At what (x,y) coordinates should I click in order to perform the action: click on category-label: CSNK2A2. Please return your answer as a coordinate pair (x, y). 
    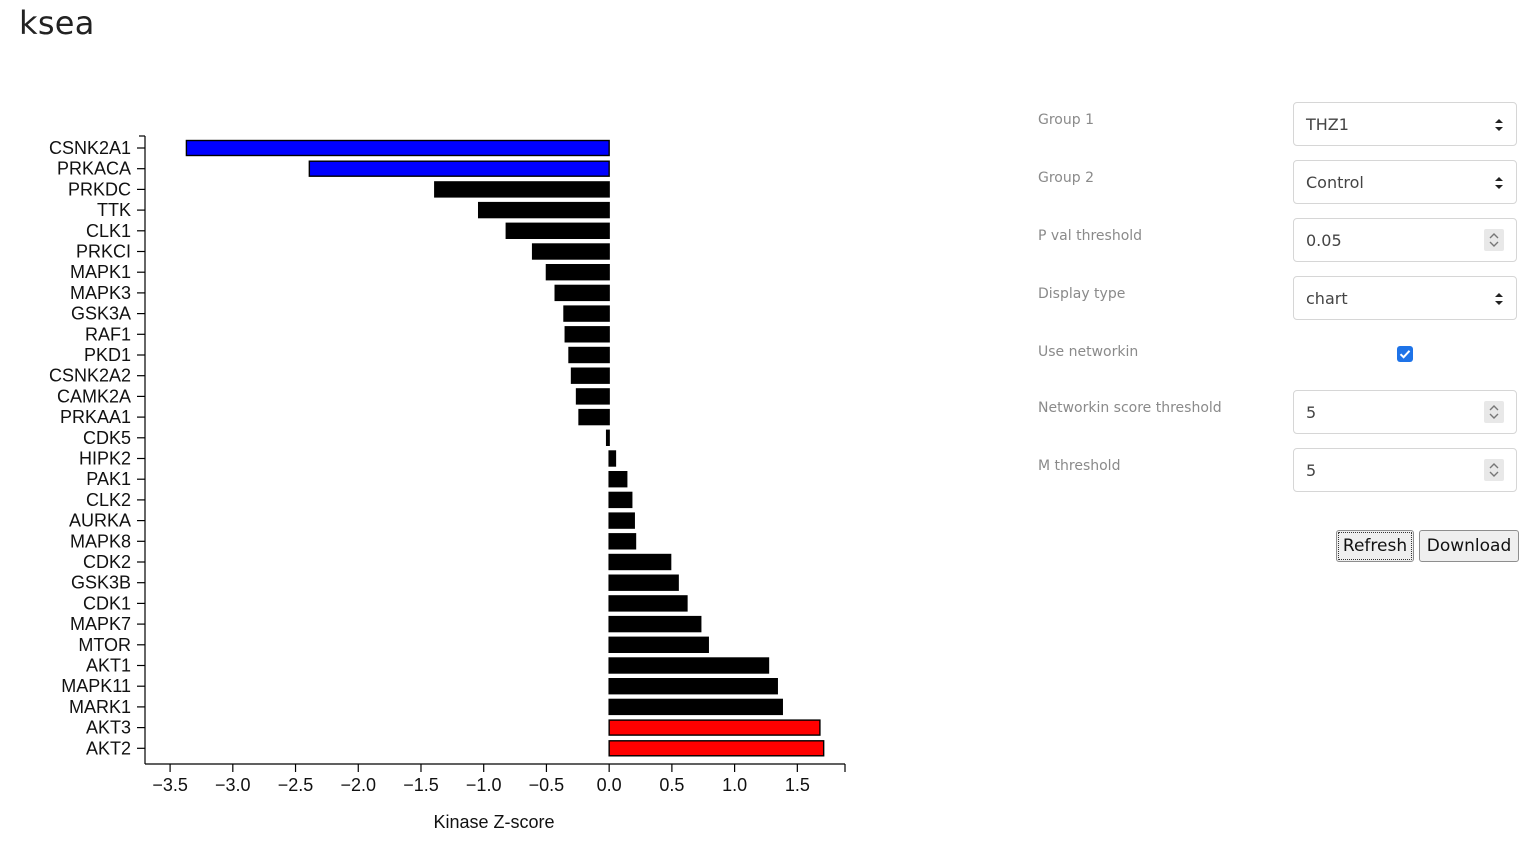
    Looking at the image, I should click on (90, 376).